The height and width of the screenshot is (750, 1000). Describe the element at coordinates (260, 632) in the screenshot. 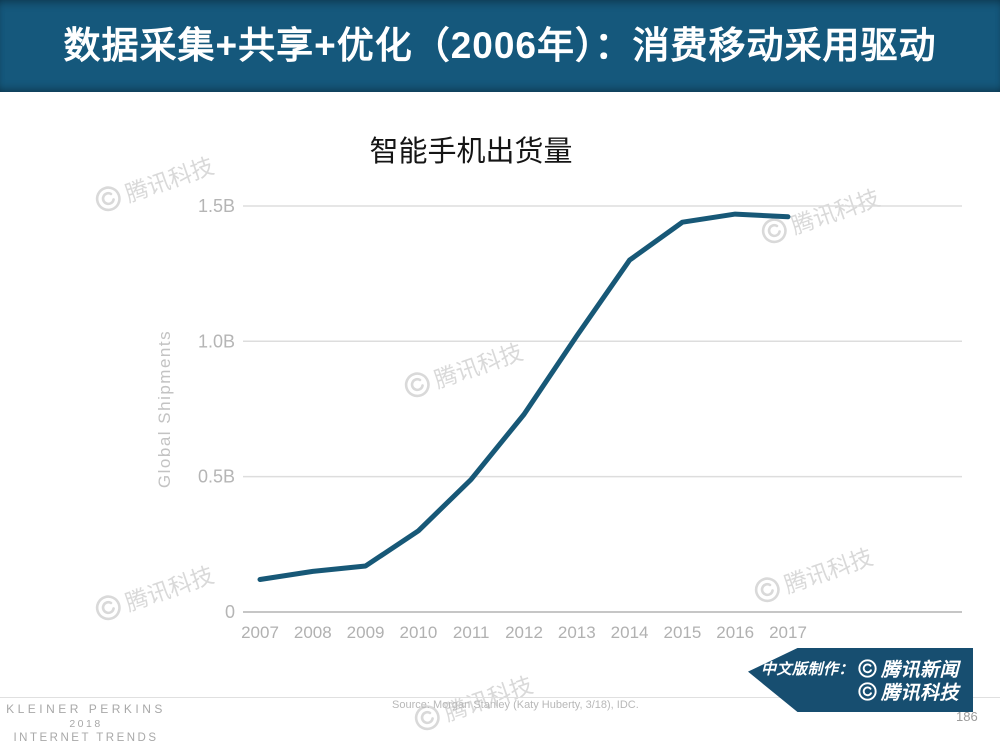

I see `x-tick-label: 2007` at that location.